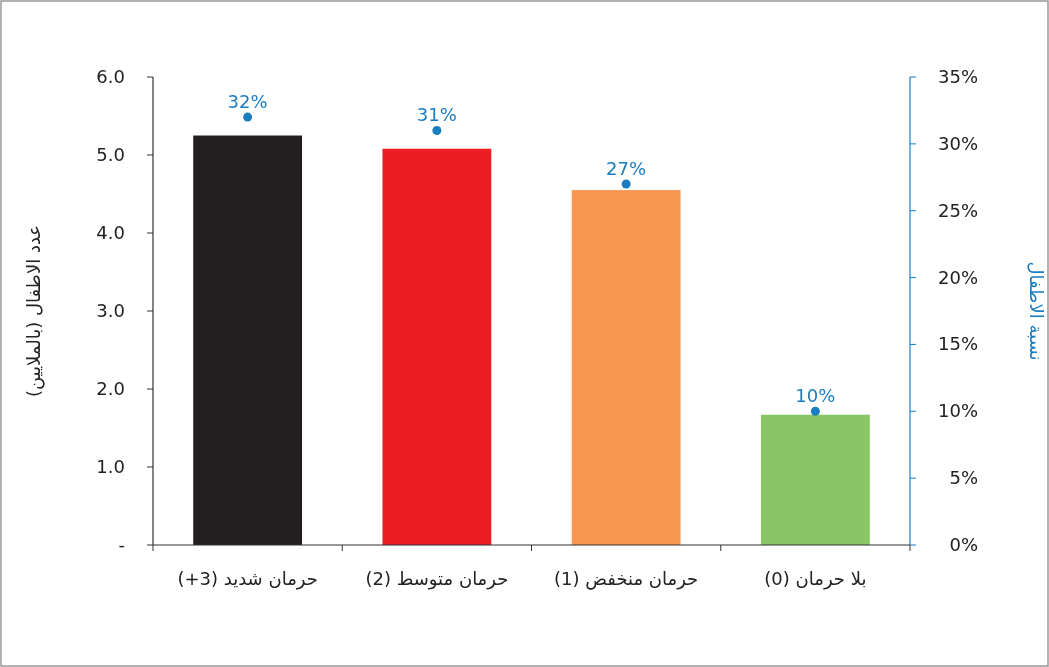 The height and width of the screenshot is (667, 1049). Describe the element at coordinates (121, 544) in the screenshot. I see `y-tick-label: -` at that location.